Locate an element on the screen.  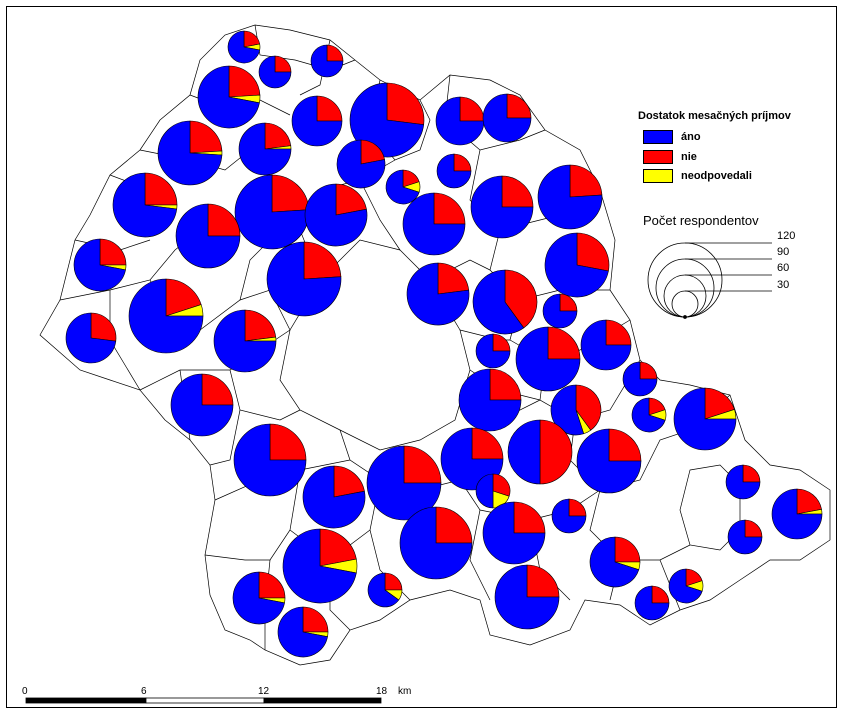
legend-title: Dostatok mesačných príjmov is located at coordinates (714, 116).